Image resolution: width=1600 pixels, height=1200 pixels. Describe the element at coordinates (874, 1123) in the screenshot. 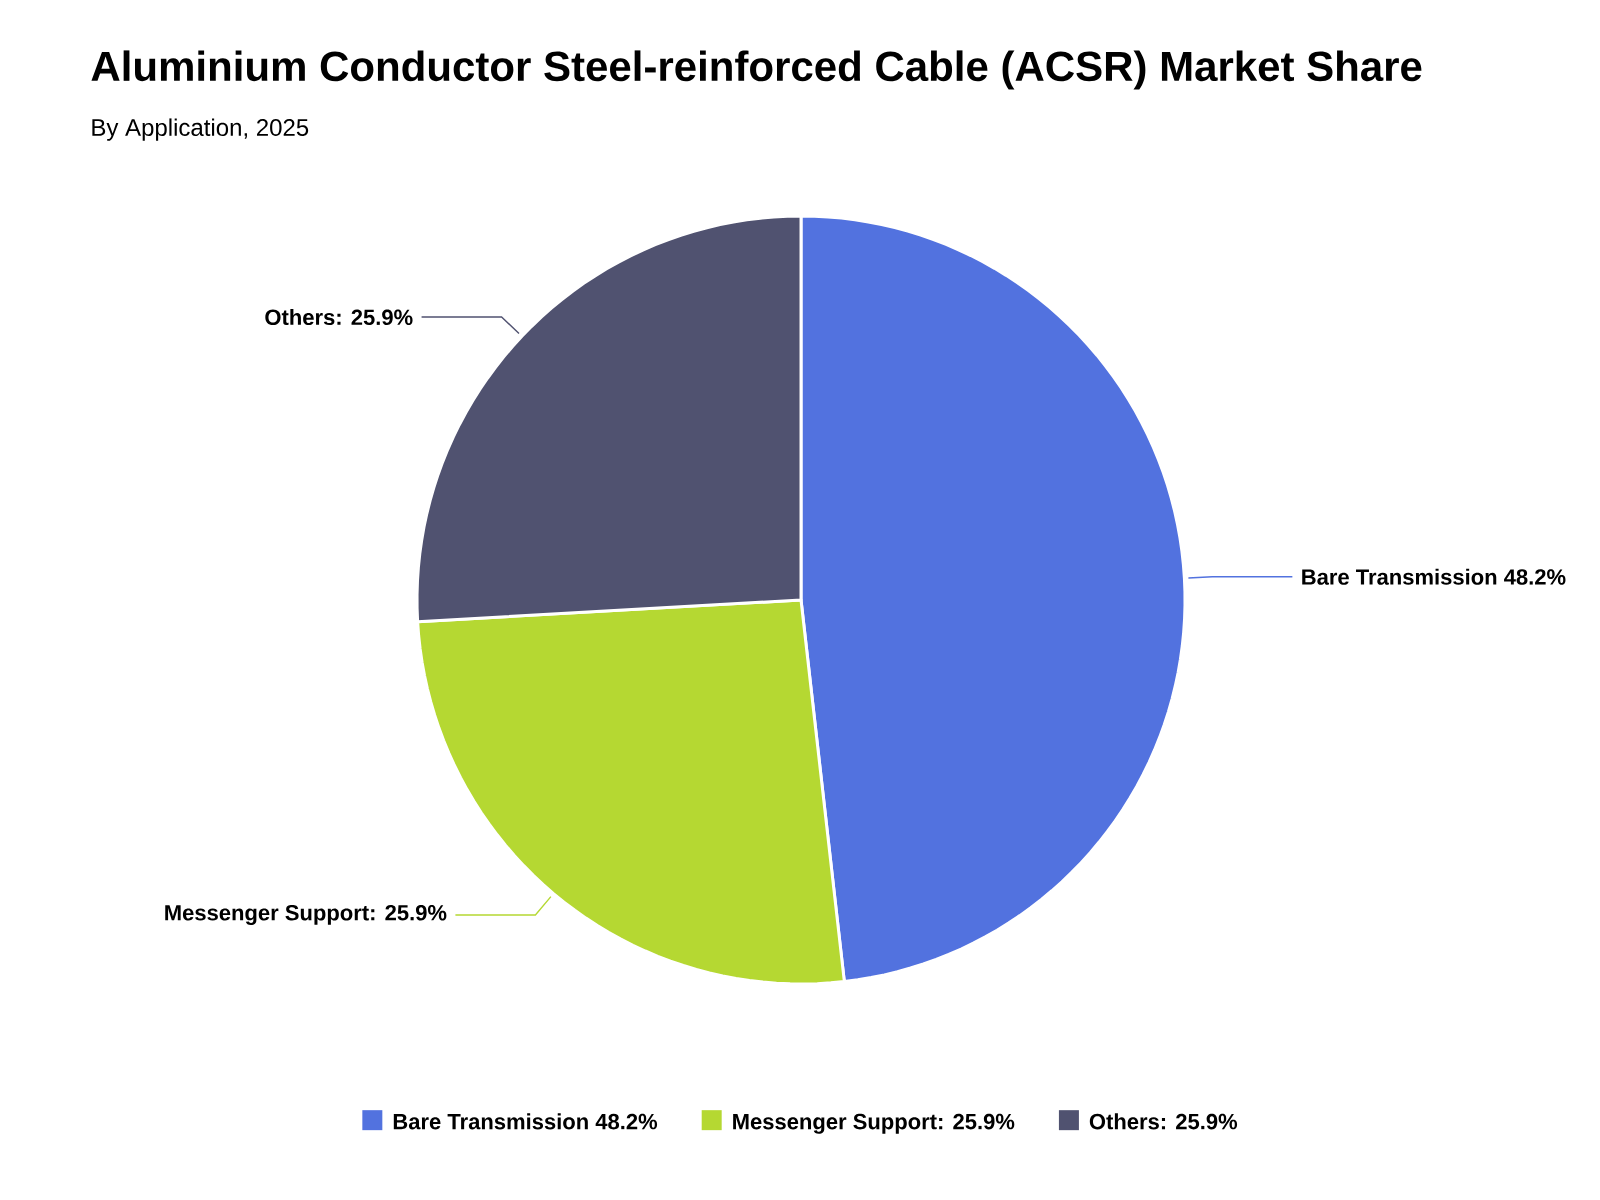

I see `legend-label: Messenger Support: 25.9%` at that location.